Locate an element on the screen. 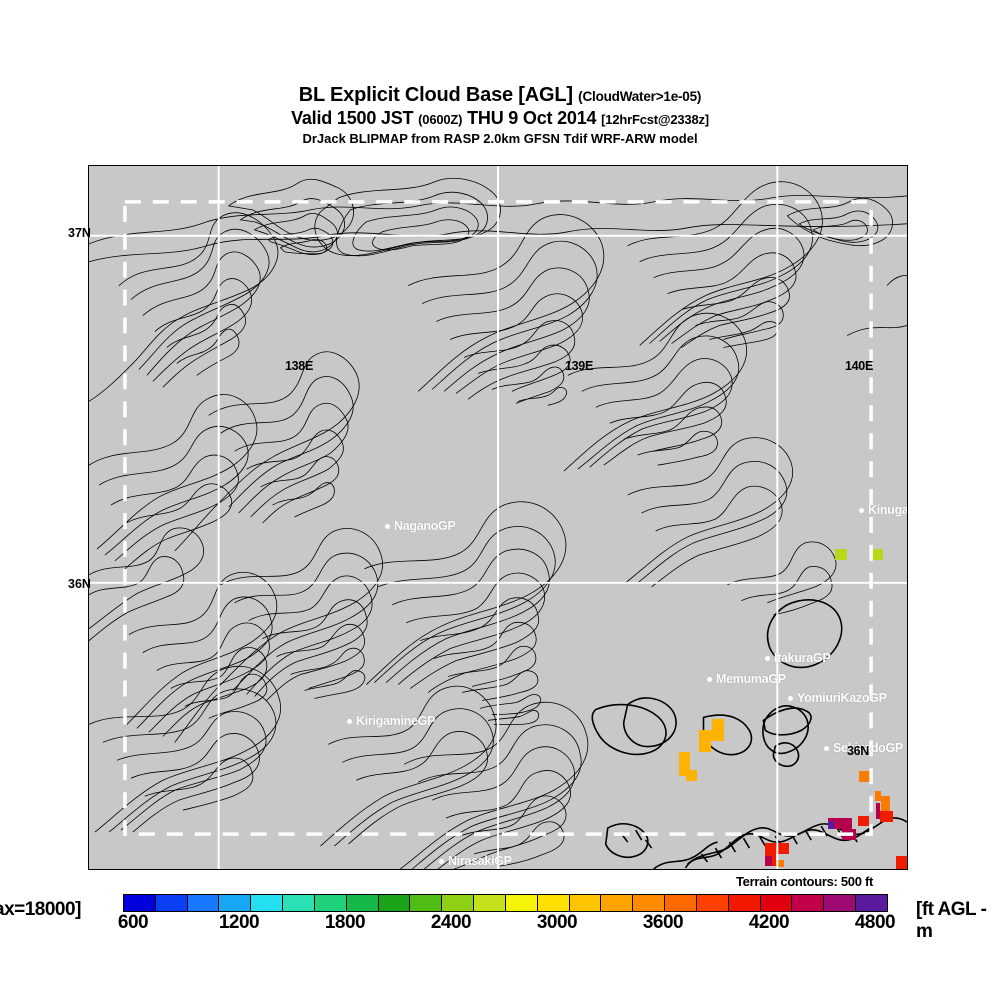  lon-label-139e-top: 139E is located at coordinates (579, 366).